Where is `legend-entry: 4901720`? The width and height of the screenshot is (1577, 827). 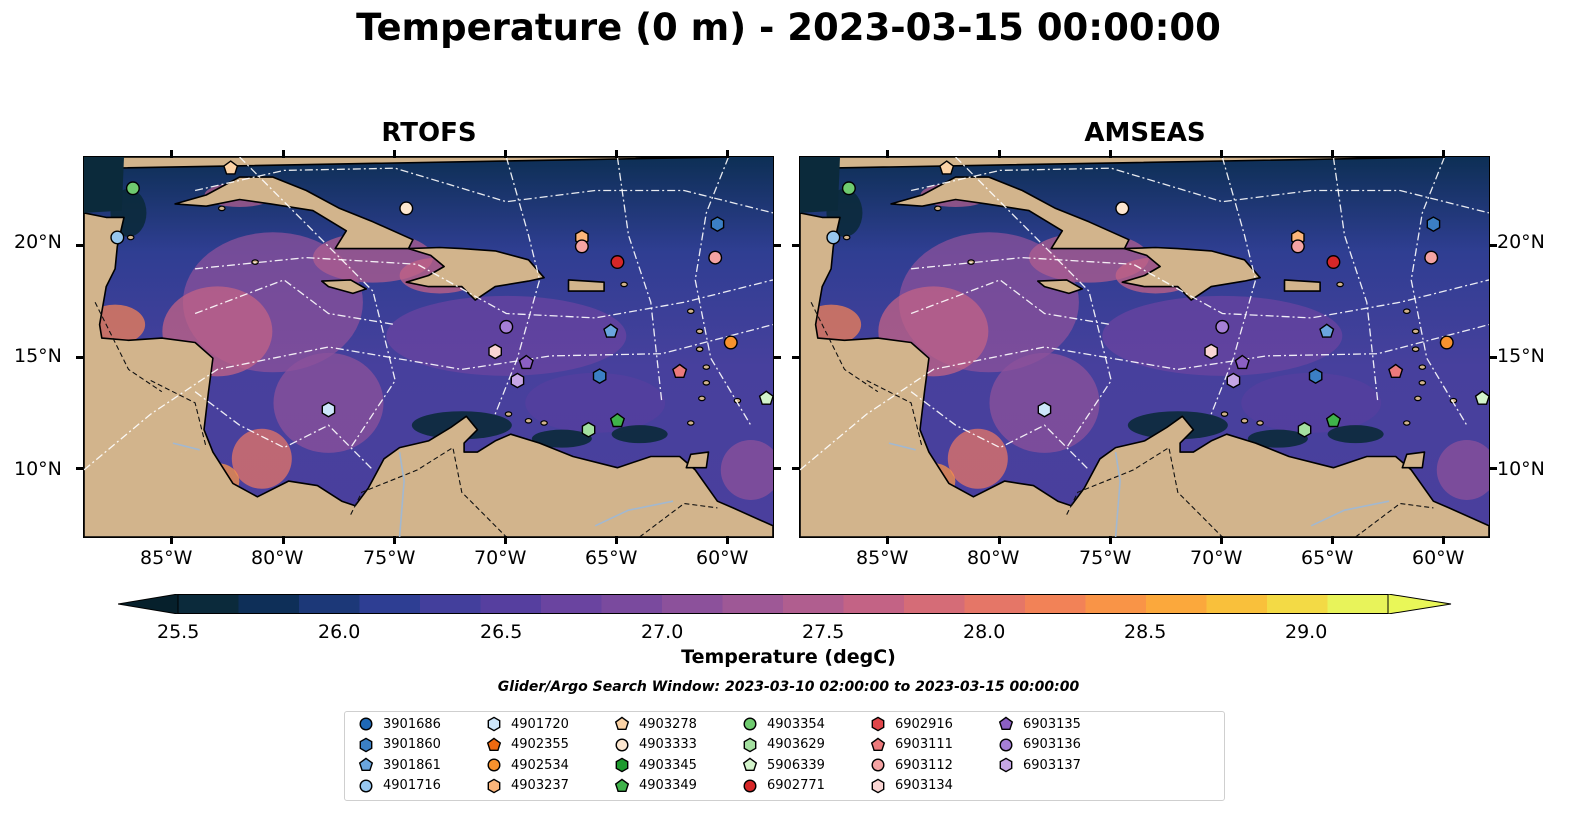
legend-entry: 4901720 is located at coordinates (527, 724).